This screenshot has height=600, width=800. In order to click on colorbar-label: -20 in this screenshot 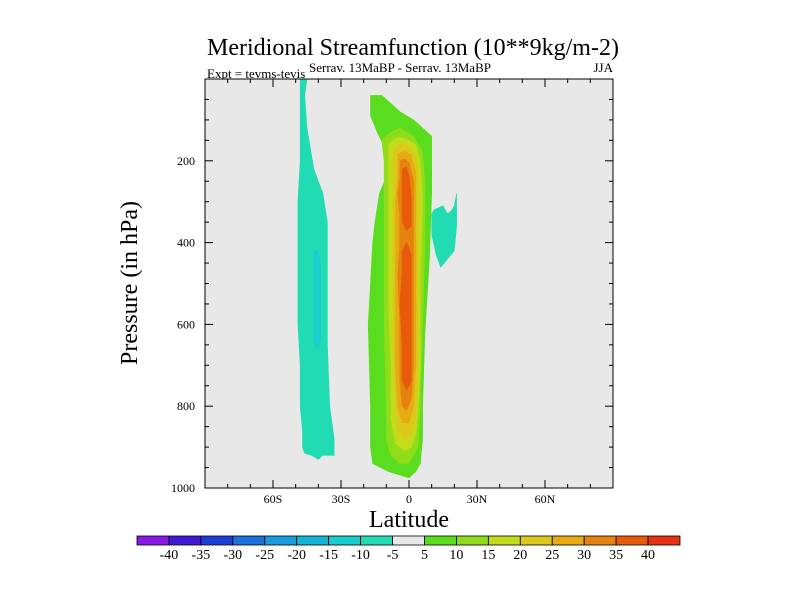, I will do `click(296, 555)`.